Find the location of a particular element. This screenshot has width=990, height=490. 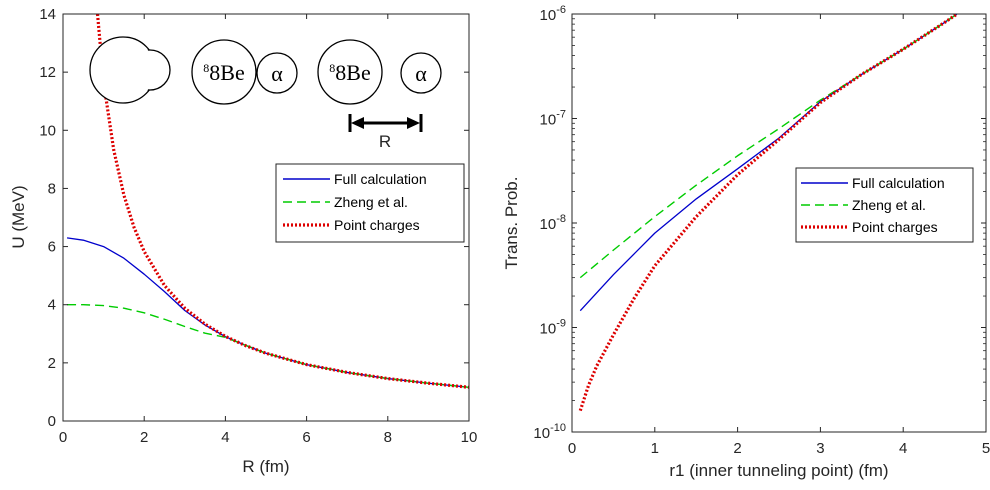

right-legend-zheng: Zheng et al. is located at coordinates (889, 205).